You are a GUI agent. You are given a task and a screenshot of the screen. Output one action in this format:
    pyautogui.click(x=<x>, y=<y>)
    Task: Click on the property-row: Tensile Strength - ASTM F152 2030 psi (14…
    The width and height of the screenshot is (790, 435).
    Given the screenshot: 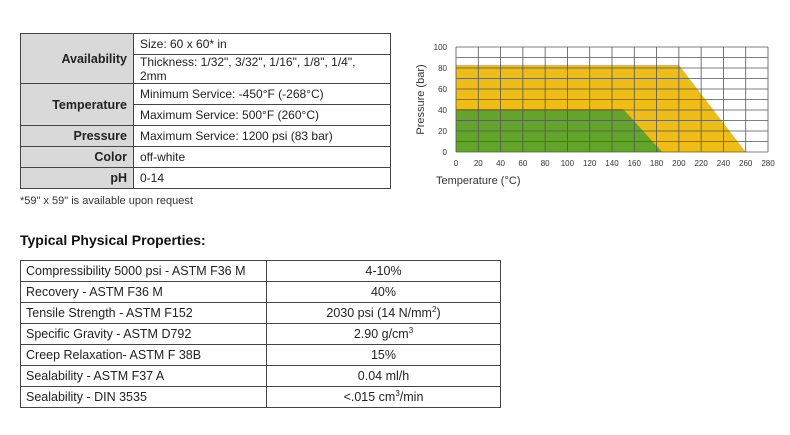 What is the action you would take?
    pyautogui.click(x=260, y=313)
    